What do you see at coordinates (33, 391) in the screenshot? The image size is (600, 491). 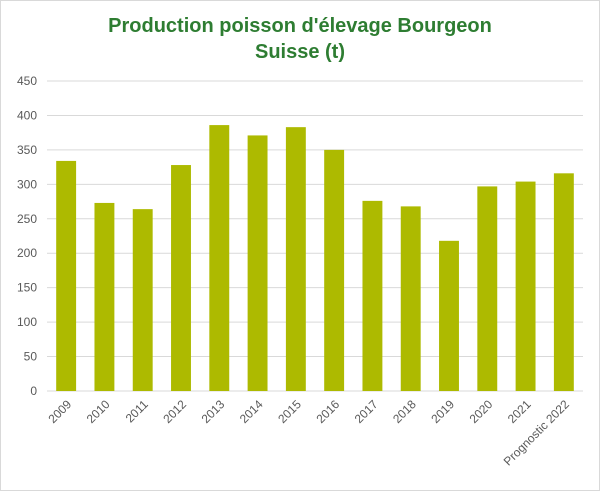 I see `y-tick-label: 0` at bounding box center [33, 391].